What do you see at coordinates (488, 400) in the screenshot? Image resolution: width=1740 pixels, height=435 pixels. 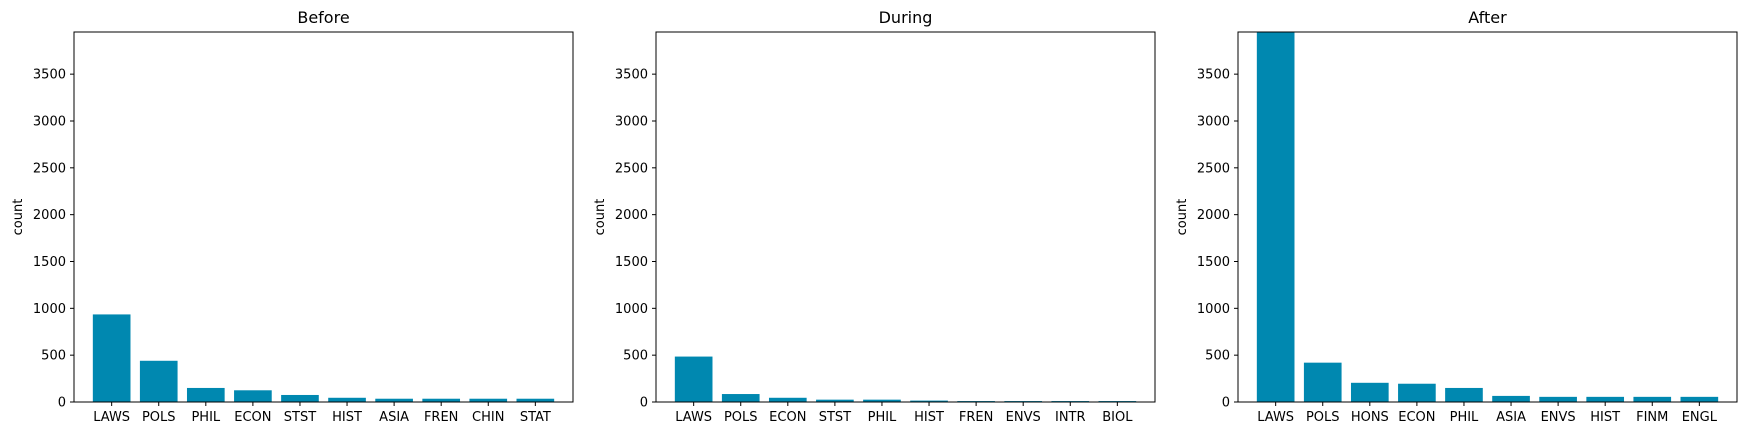 I see `bar-chin` at bounding box center [488, 400].